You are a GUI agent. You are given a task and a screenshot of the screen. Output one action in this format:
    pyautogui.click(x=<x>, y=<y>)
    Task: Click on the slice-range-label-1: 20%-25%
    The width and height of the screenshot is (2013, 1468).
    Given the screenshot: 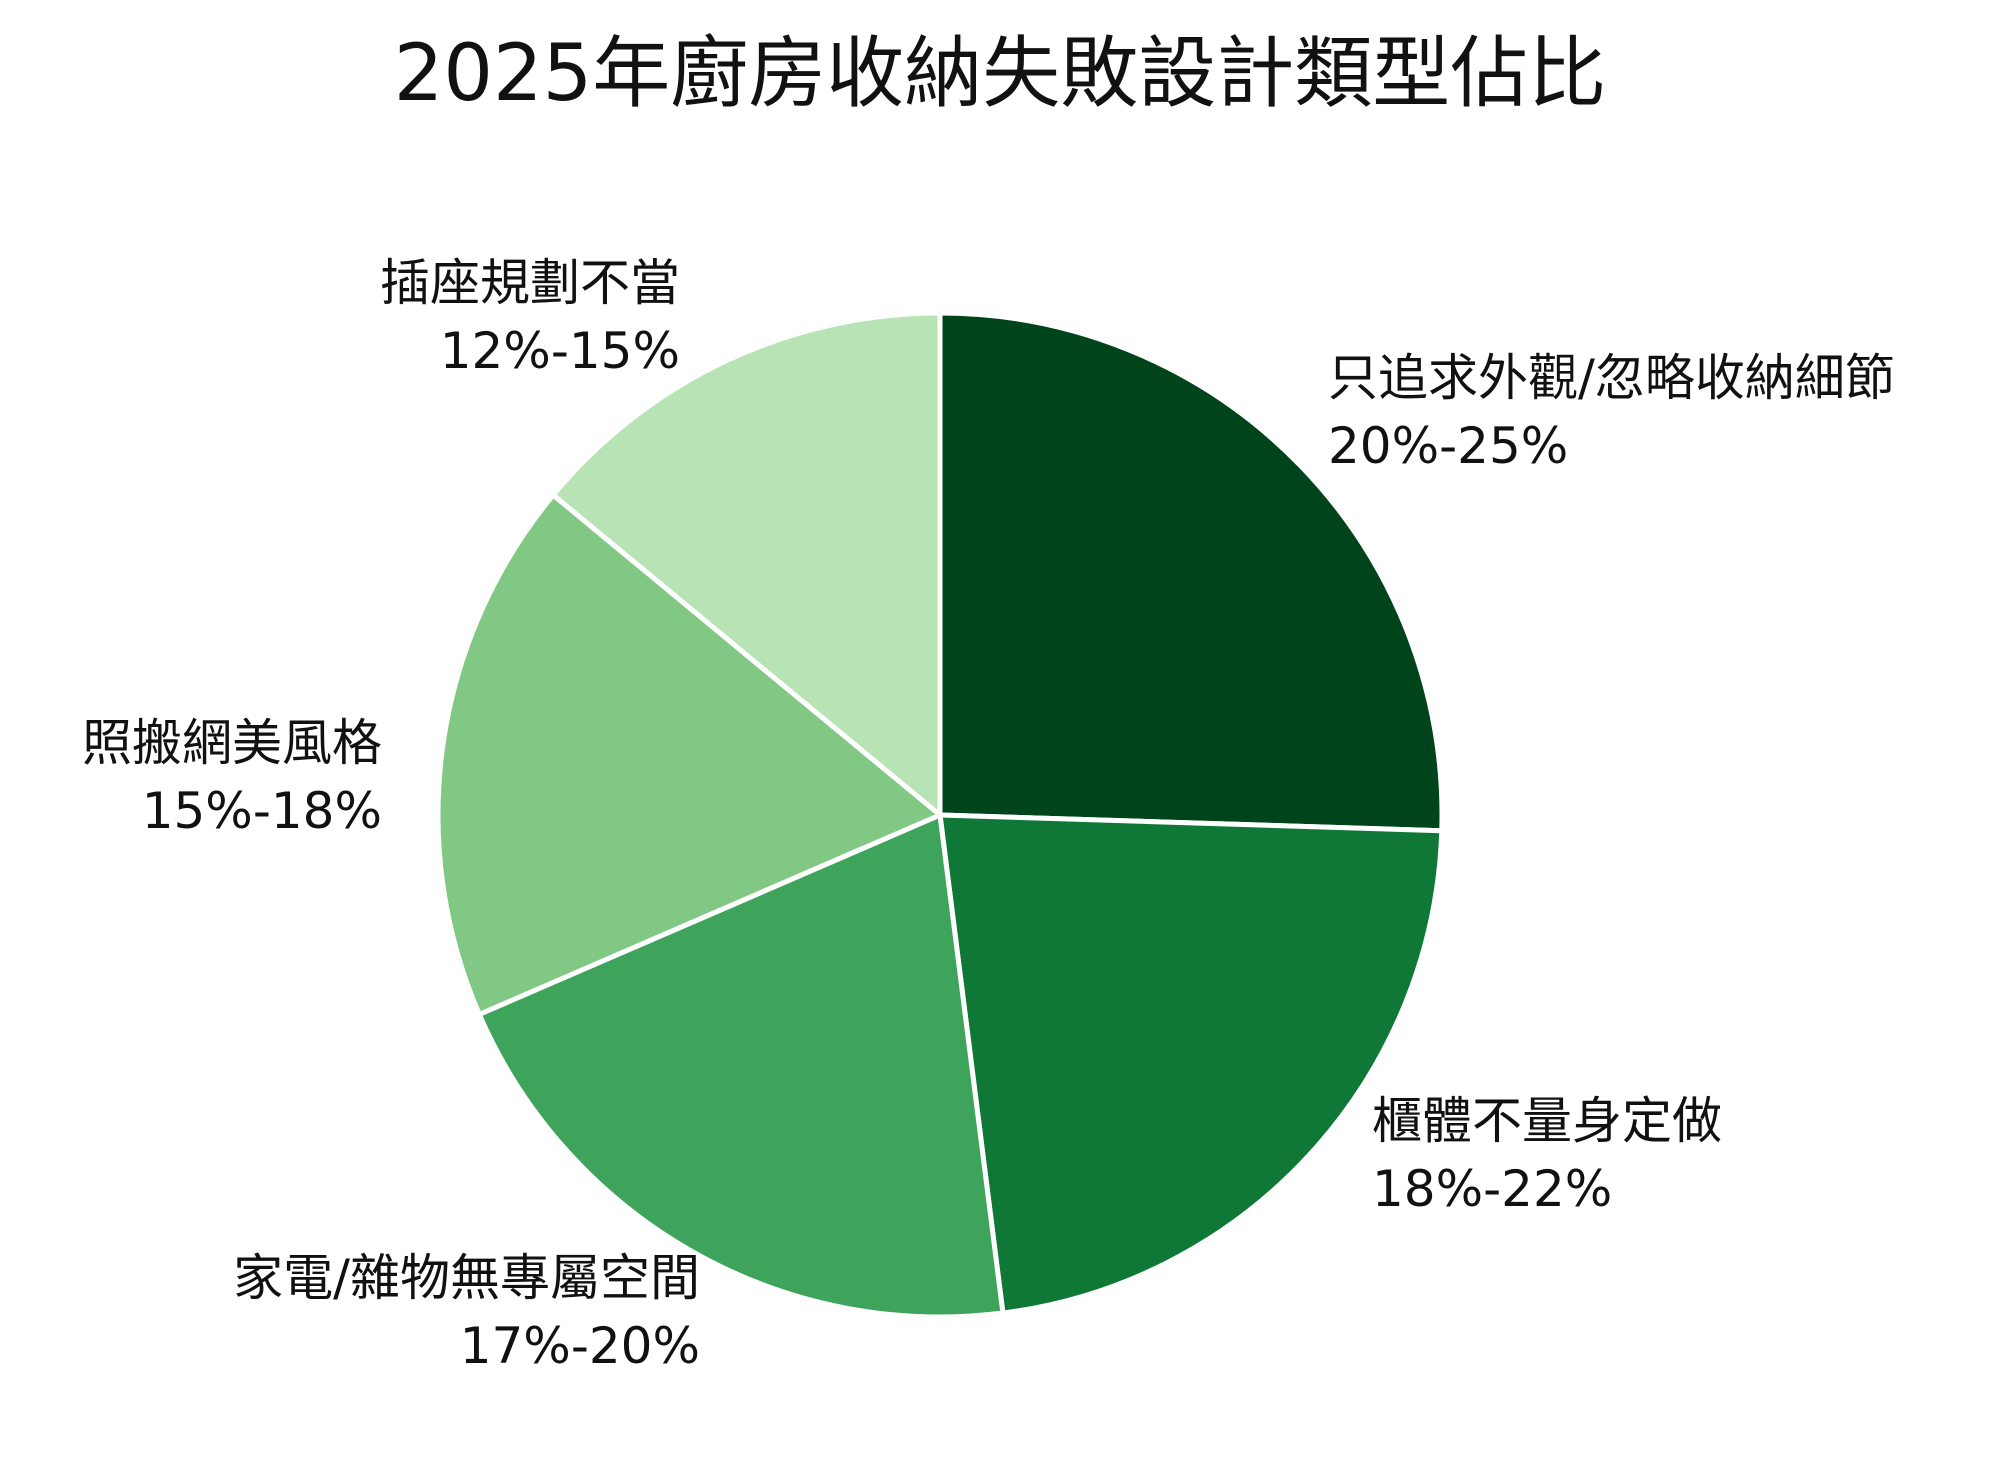 What is the action you would take?
    pyautogui.click(x=1448, y=446)
    